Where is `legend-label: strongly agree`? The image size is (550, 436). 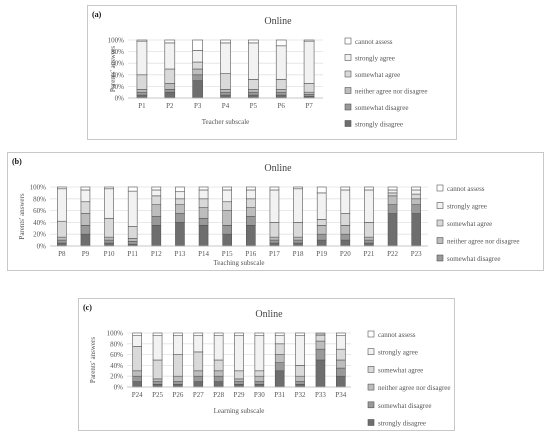 legend-label: strongly agree is located at coordinates (467, 207).